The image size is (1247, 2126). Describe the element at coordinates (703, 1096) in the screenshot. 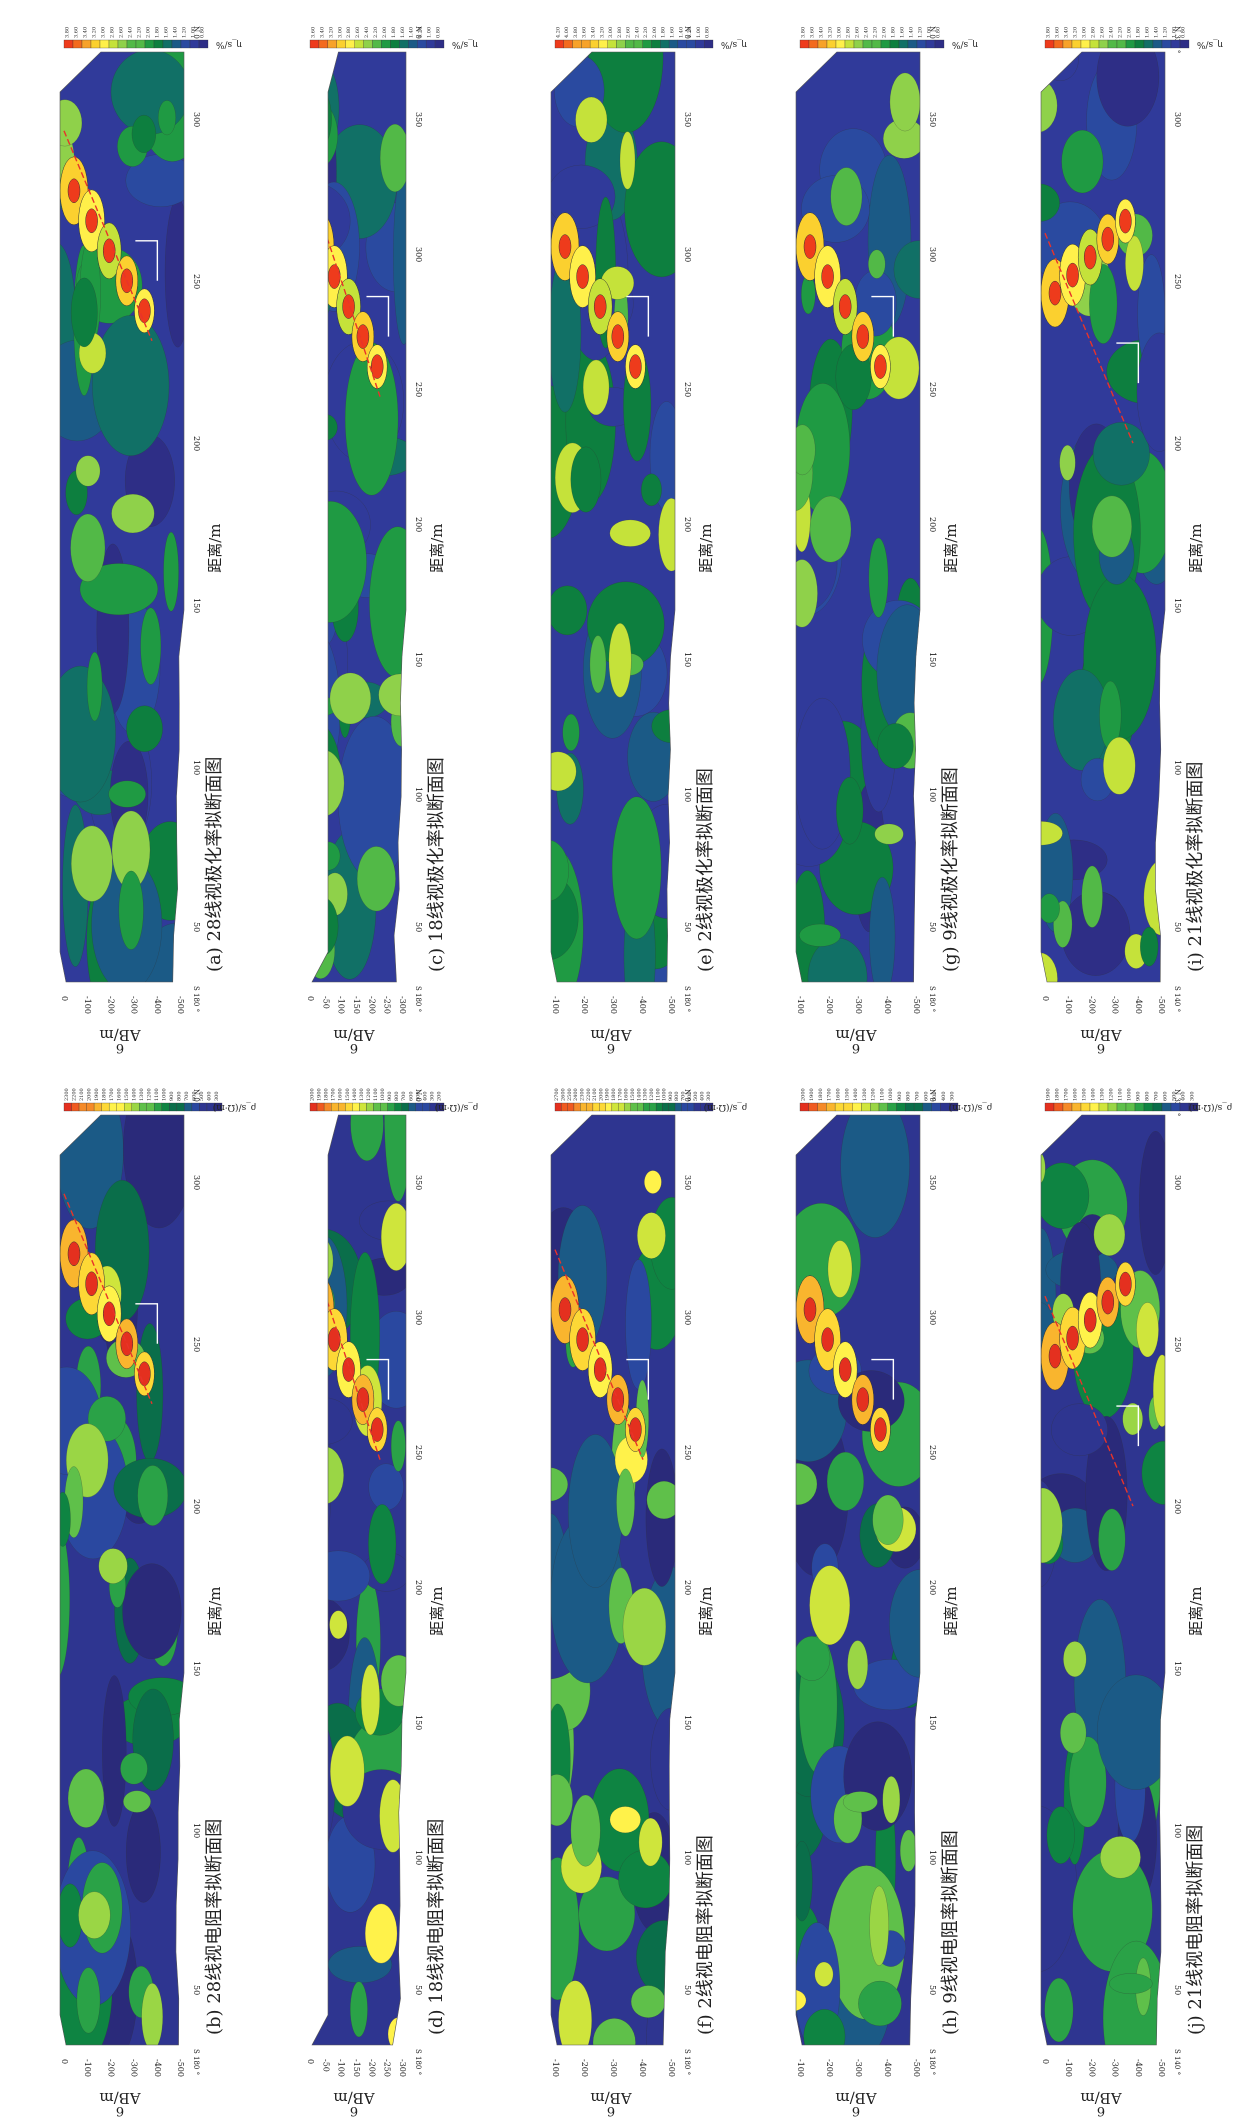

I see `legend-value: 400` at that location.